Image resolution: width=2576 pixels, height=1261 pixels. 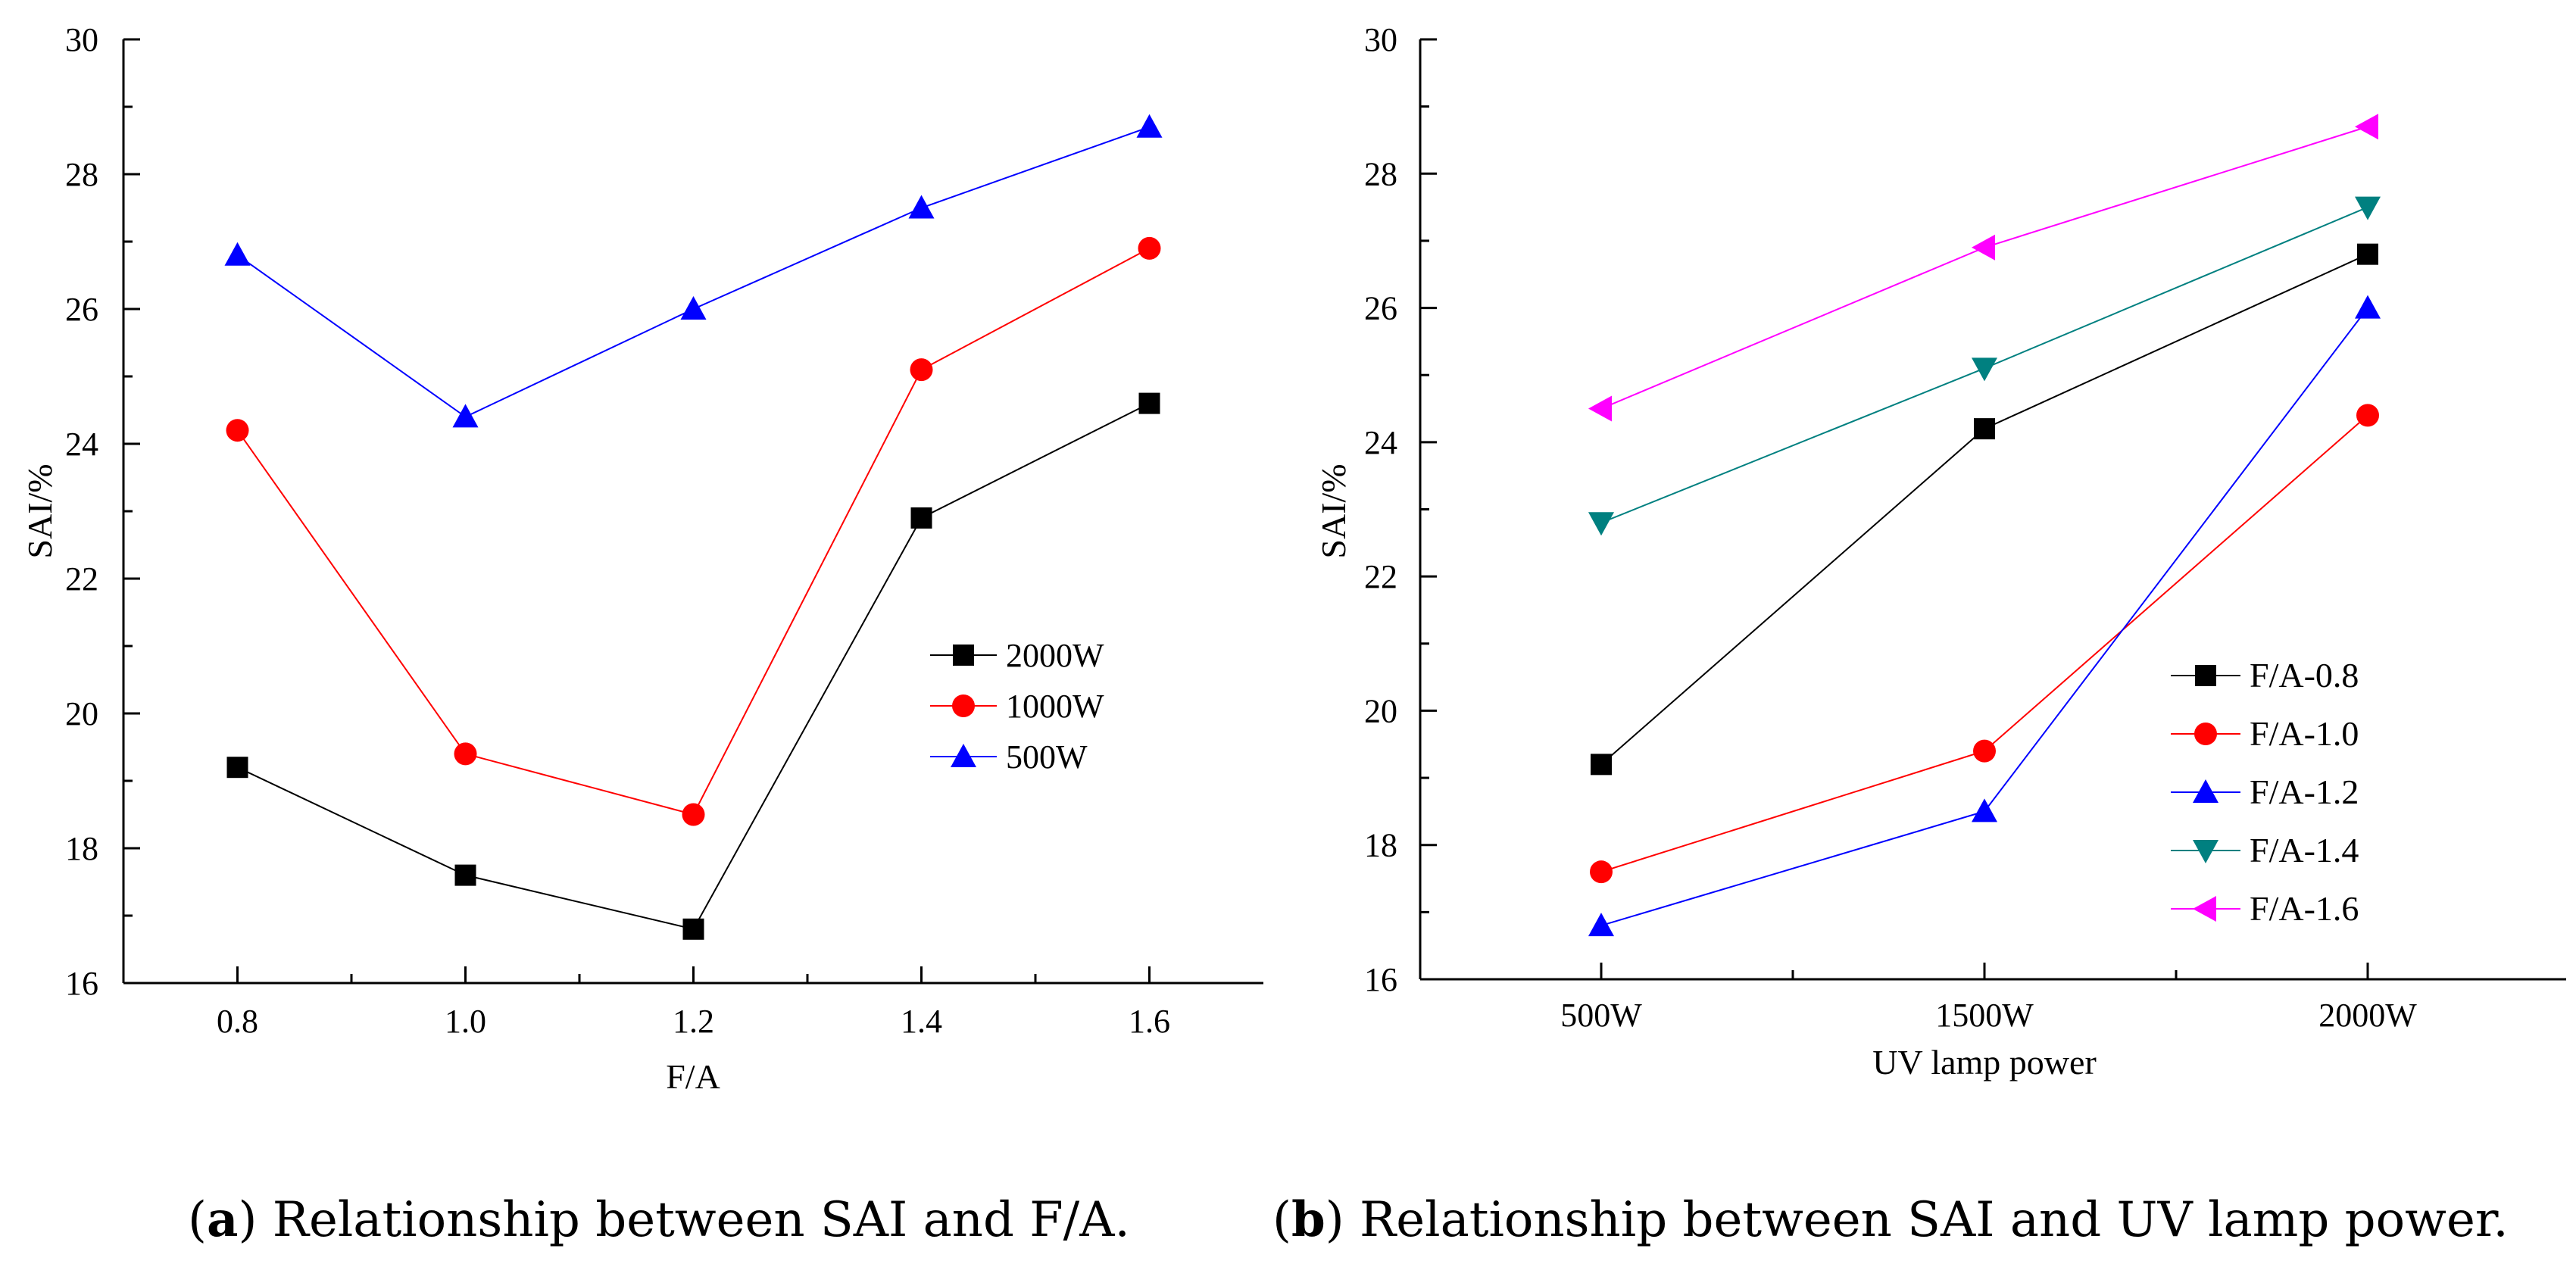 What do you see at coordinates (198, 1220) in the screenshot?
I see `caption-a-open-paren: (` at bounding box center [198, 1220].